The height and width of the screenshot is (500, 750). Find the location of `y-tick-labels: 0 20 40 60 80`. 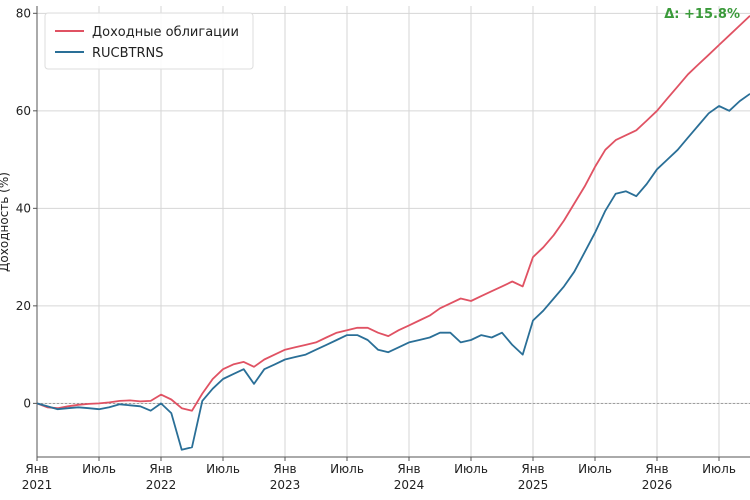

y-tick-labels: 0 20 40 60 80 is located at coordinates (26, 208).